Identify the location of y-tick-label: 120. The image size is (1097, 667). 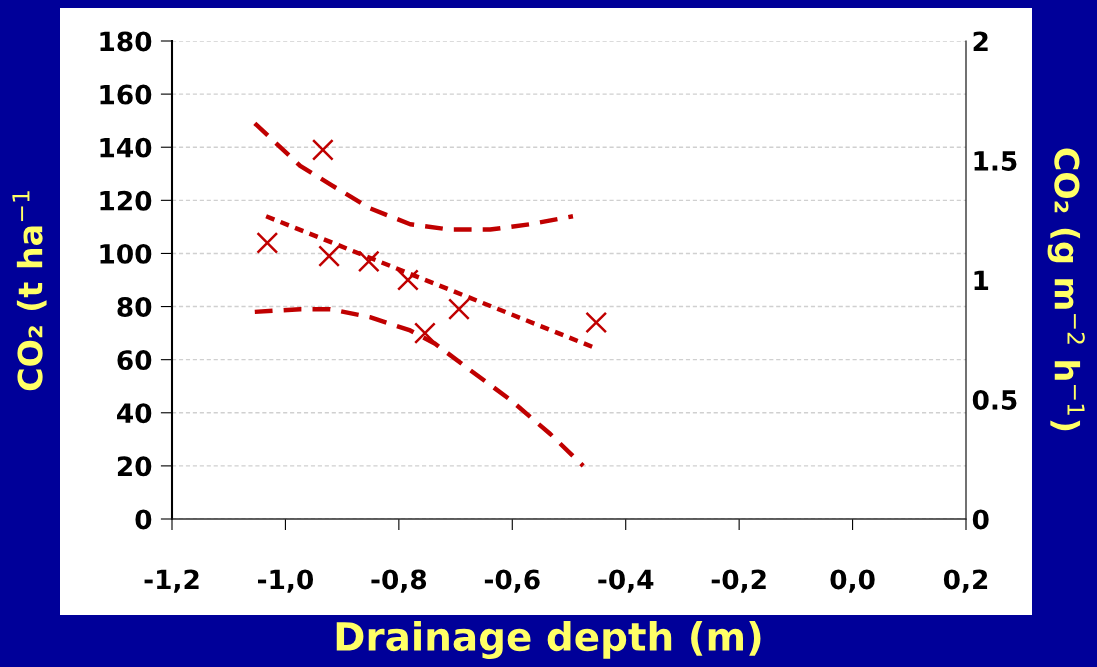
(126, 200).